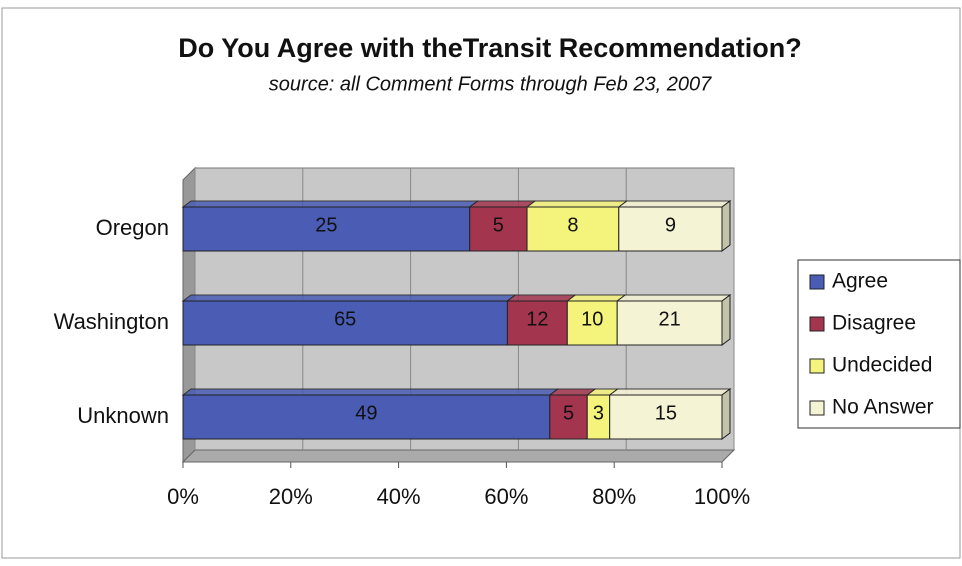  What do you see at coordinates (537, 319) in the screenshot?
I see `data-label: 12` at bounding box center [537, 319].